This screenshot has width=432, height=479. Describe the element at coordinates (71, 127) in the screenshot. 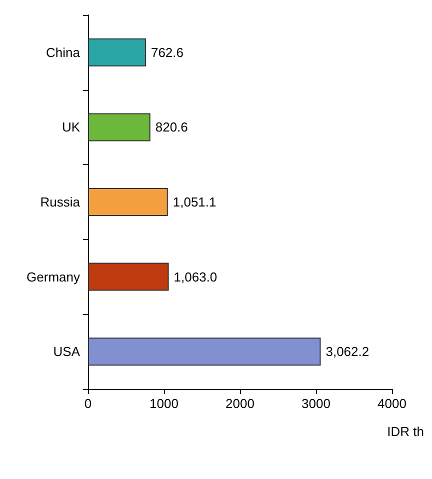

I see `y-tick-label: UK` at that location.